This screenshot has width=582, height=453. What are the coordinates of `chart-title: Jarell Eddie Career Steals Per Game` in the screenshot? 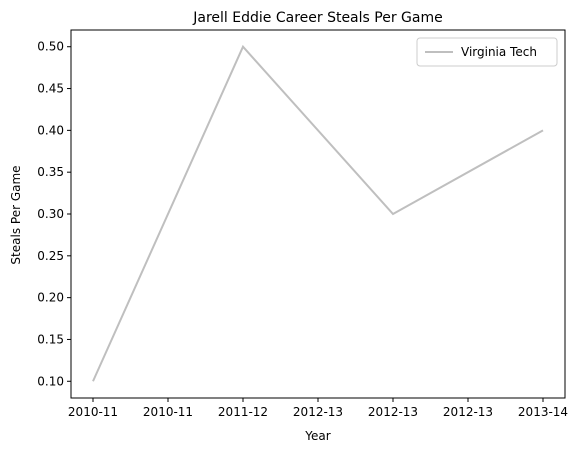 It's located at (317, 18).